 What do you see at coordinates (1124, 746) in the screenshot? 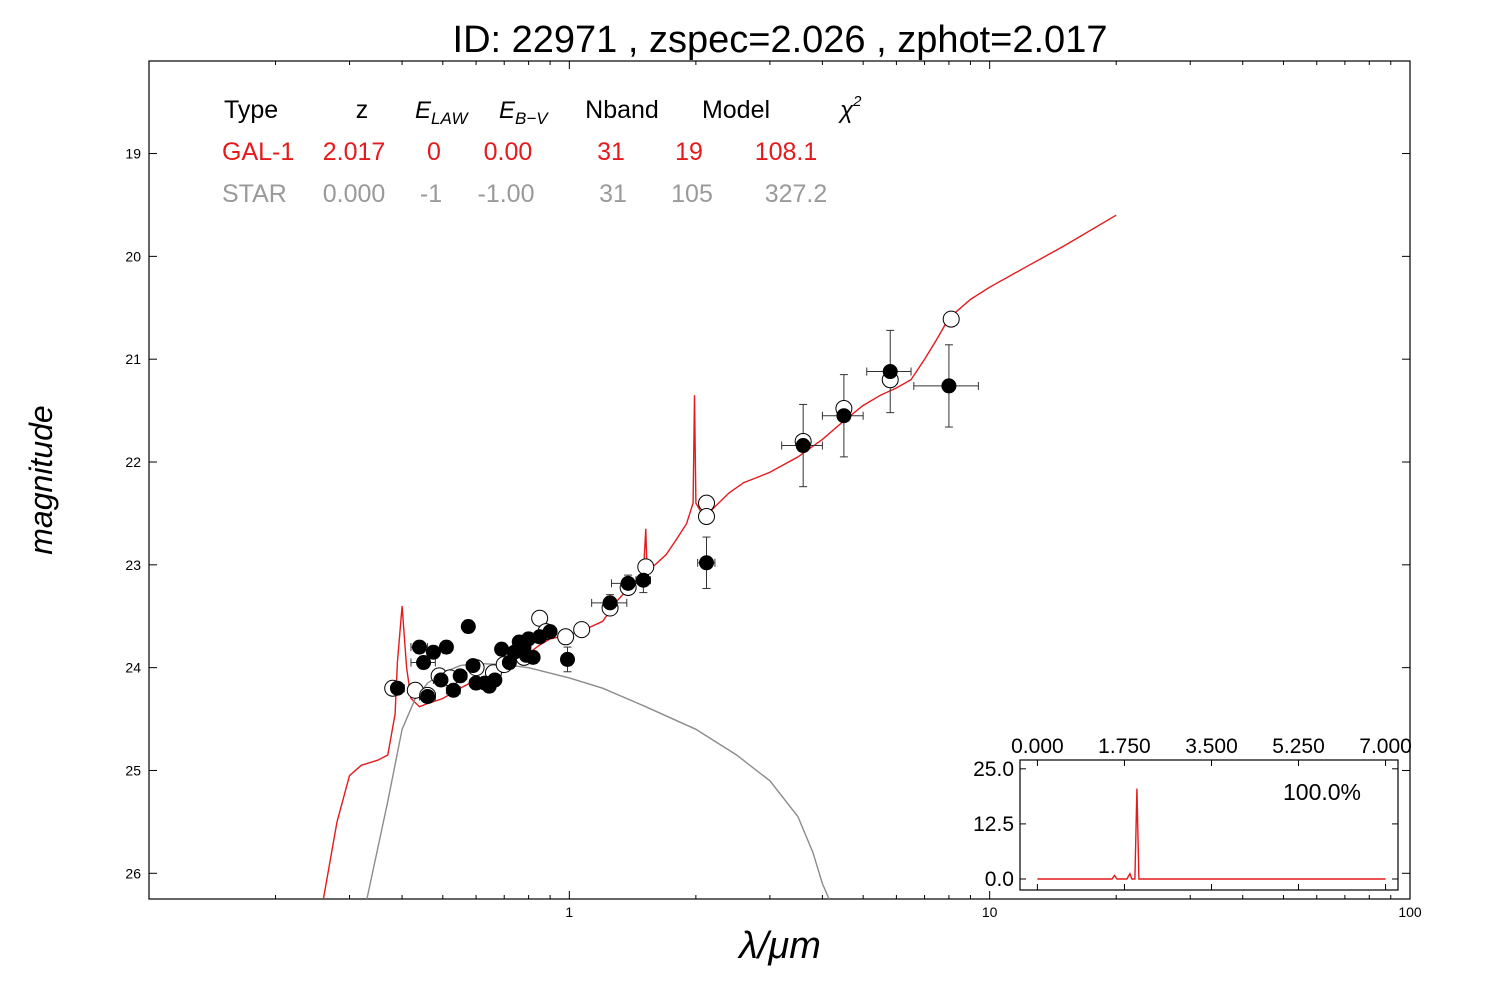
I see `inset-x-tick-label: 1.750` at bounding box center [1124, 746].